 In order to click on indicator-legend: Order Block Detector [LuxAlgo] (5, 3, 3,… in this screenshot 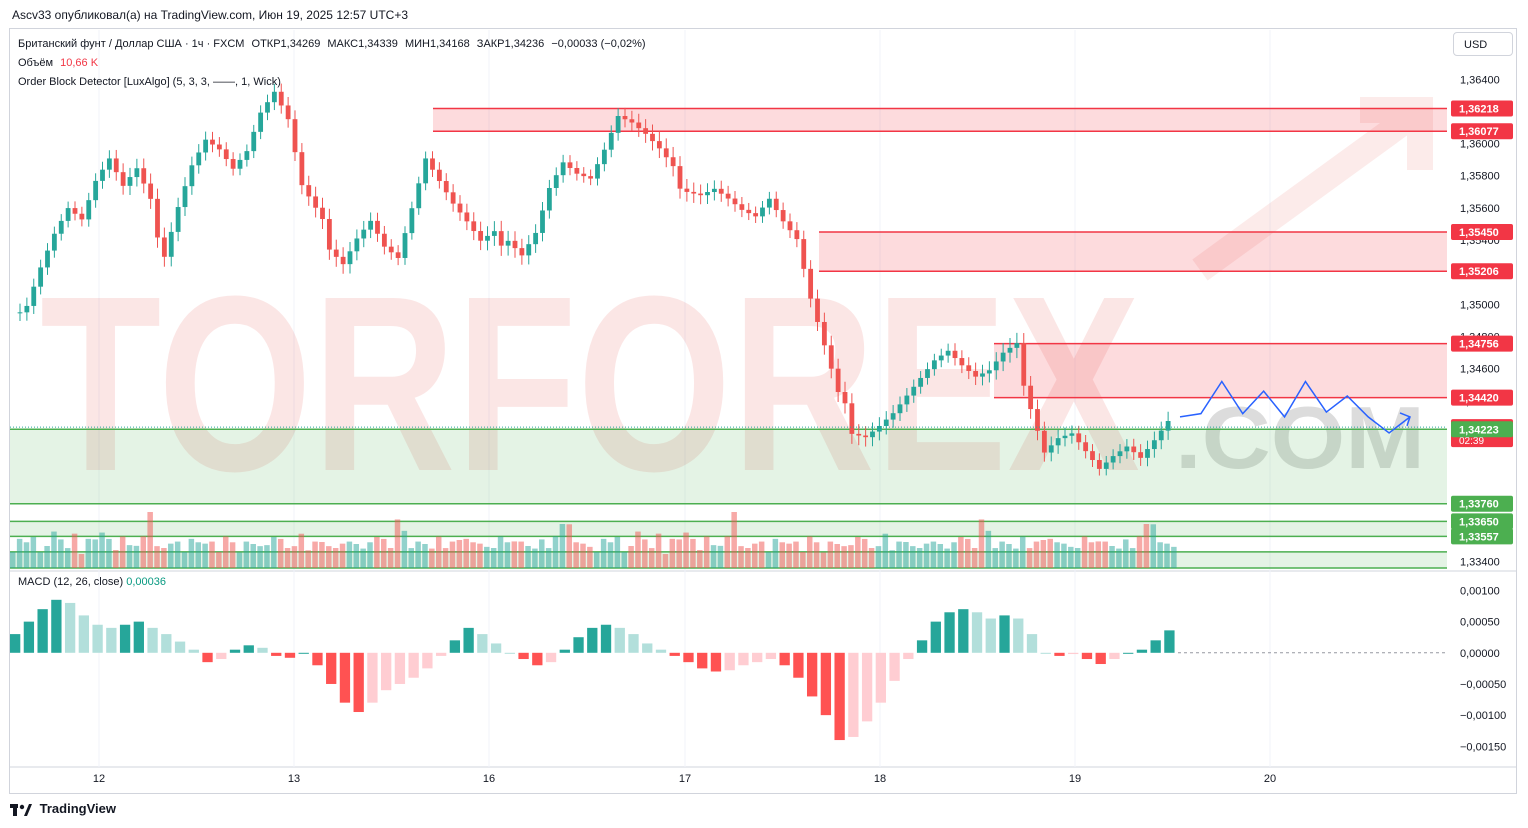, I will do `click(149, 82)`.